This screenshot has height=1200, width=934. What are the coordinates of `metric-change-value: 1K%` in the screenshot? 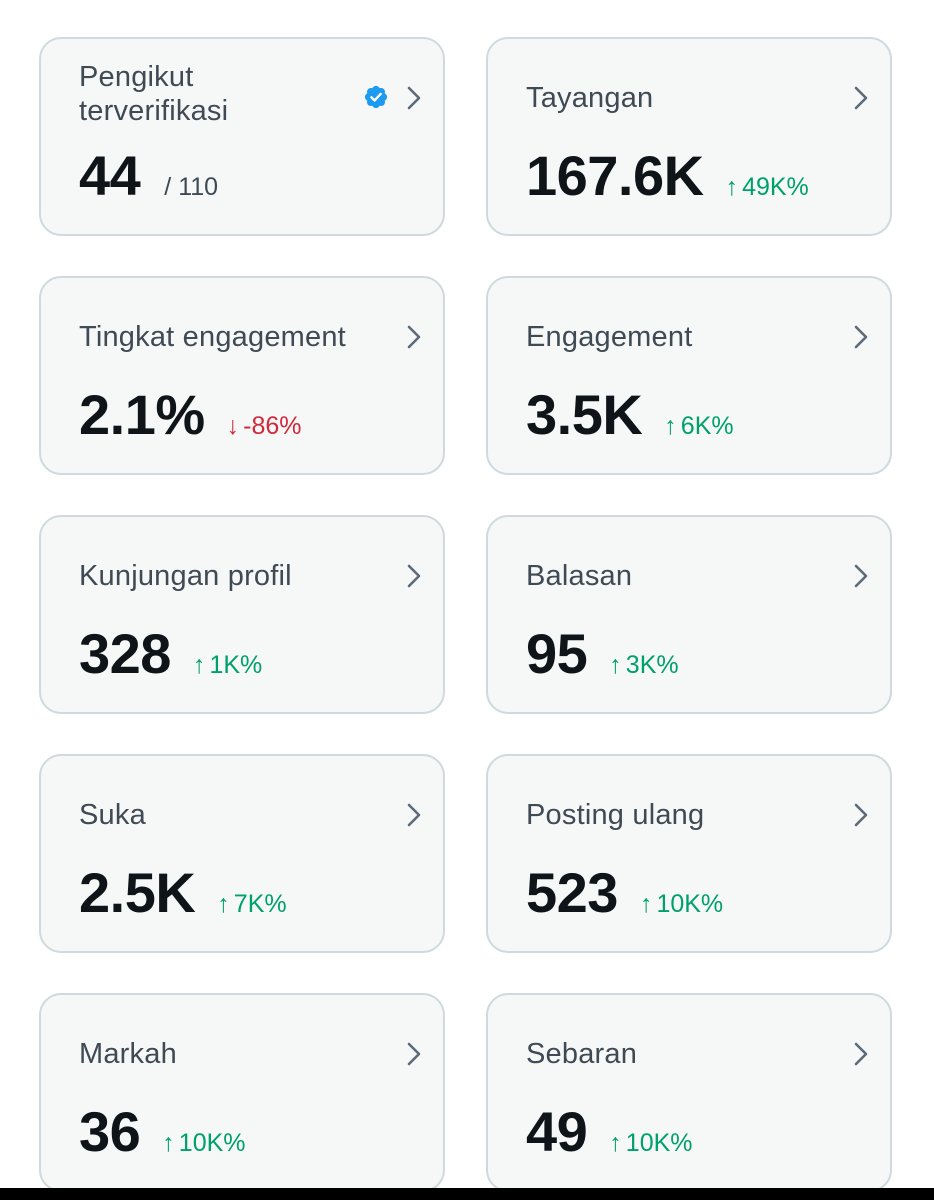 It's located at (236, 665).